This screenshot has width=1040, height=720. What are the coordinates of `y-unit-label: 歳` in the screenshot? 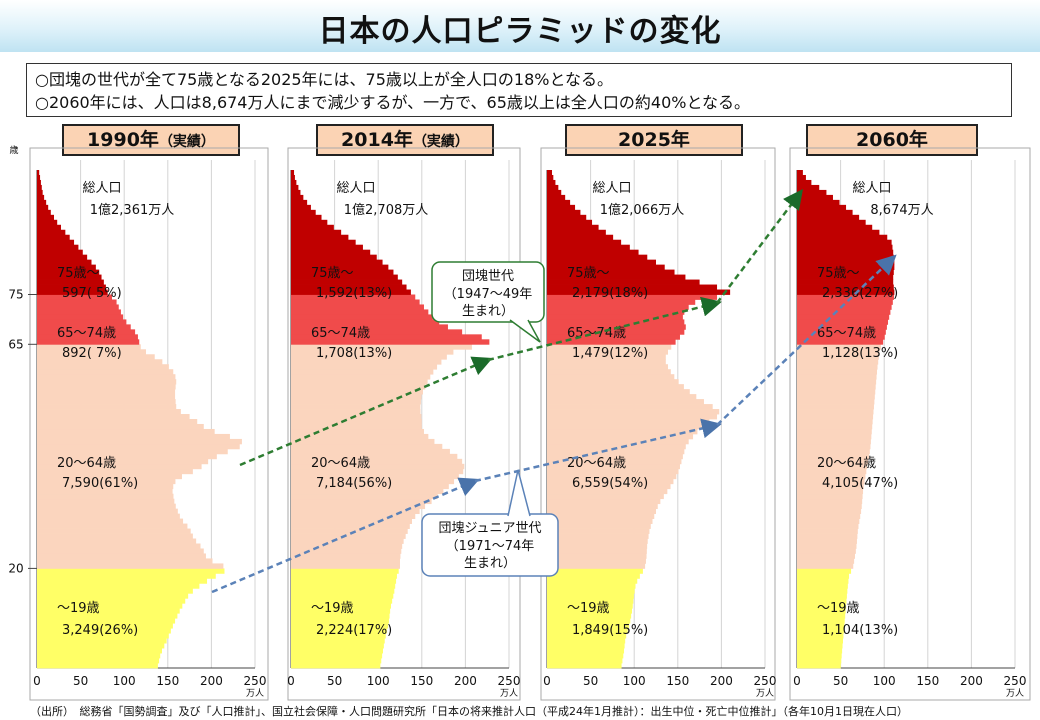 It's located at (13, 150).